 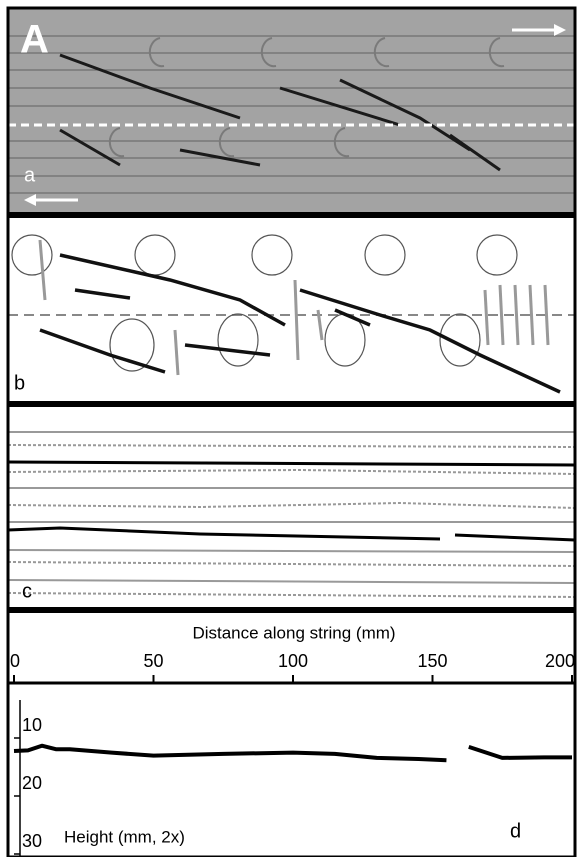 I want to click on y-tick-label: 30, so click(x=32, y=841).